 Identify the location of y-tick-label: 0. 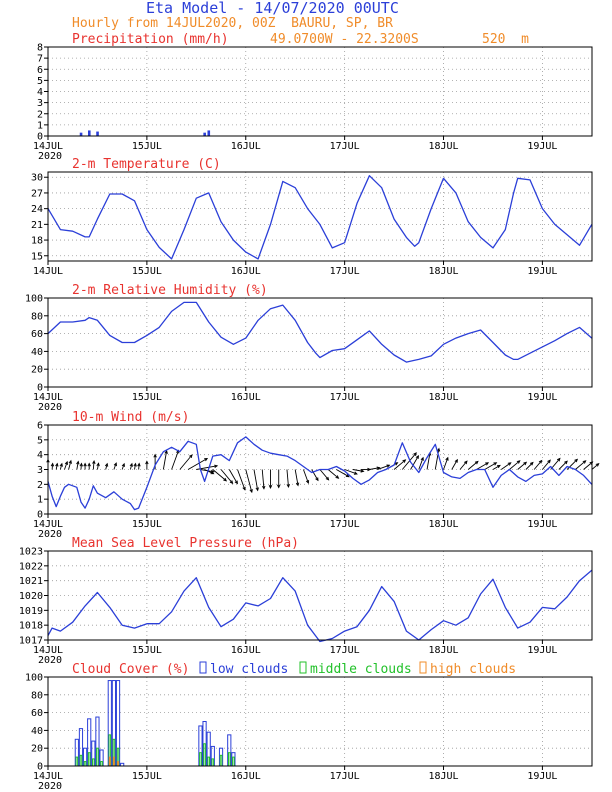
(40, 767).